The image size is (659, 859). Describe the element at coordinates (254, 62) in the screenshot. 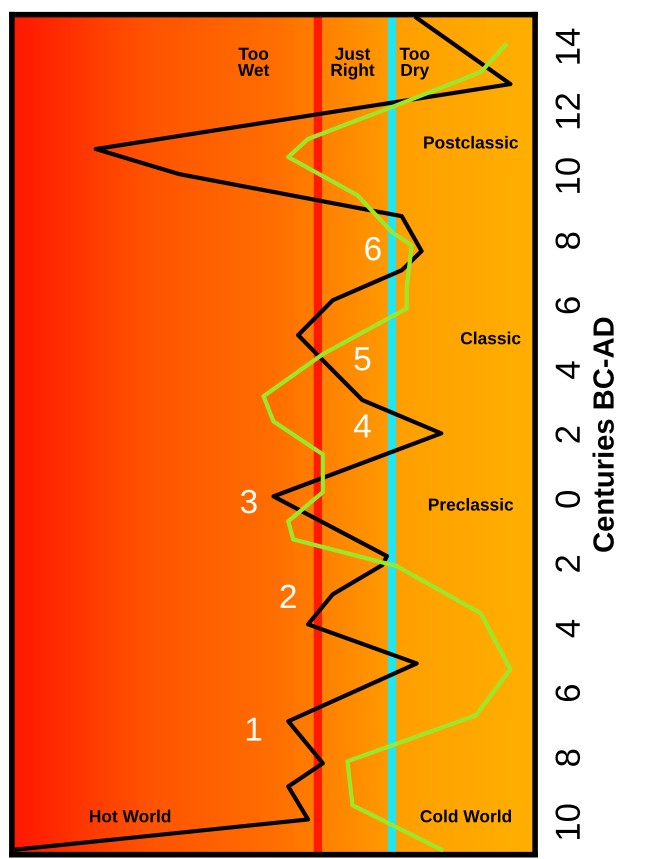

I see `annotation: Too Wet` at that location.